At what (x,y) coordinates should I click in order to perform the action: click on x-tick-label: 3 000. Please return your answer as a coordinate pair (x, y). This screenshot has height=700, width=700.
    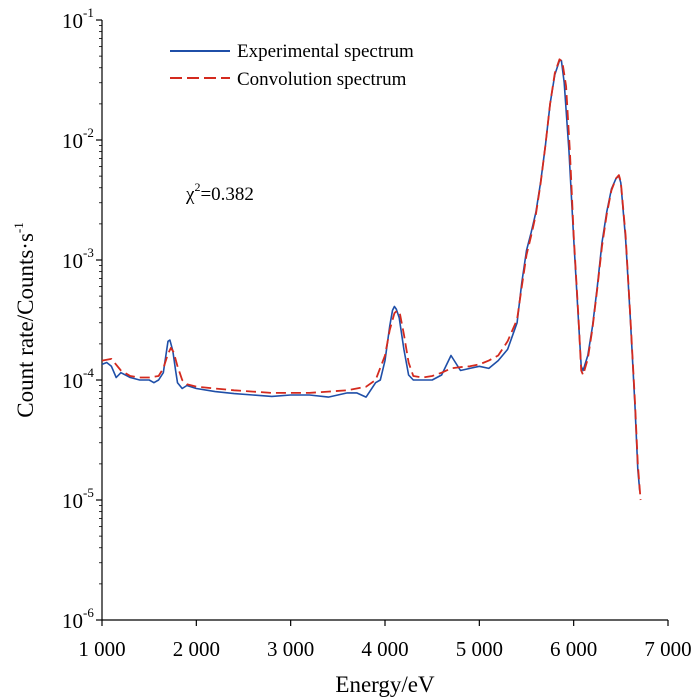
    Looking at the image, I should click on (290, 649).